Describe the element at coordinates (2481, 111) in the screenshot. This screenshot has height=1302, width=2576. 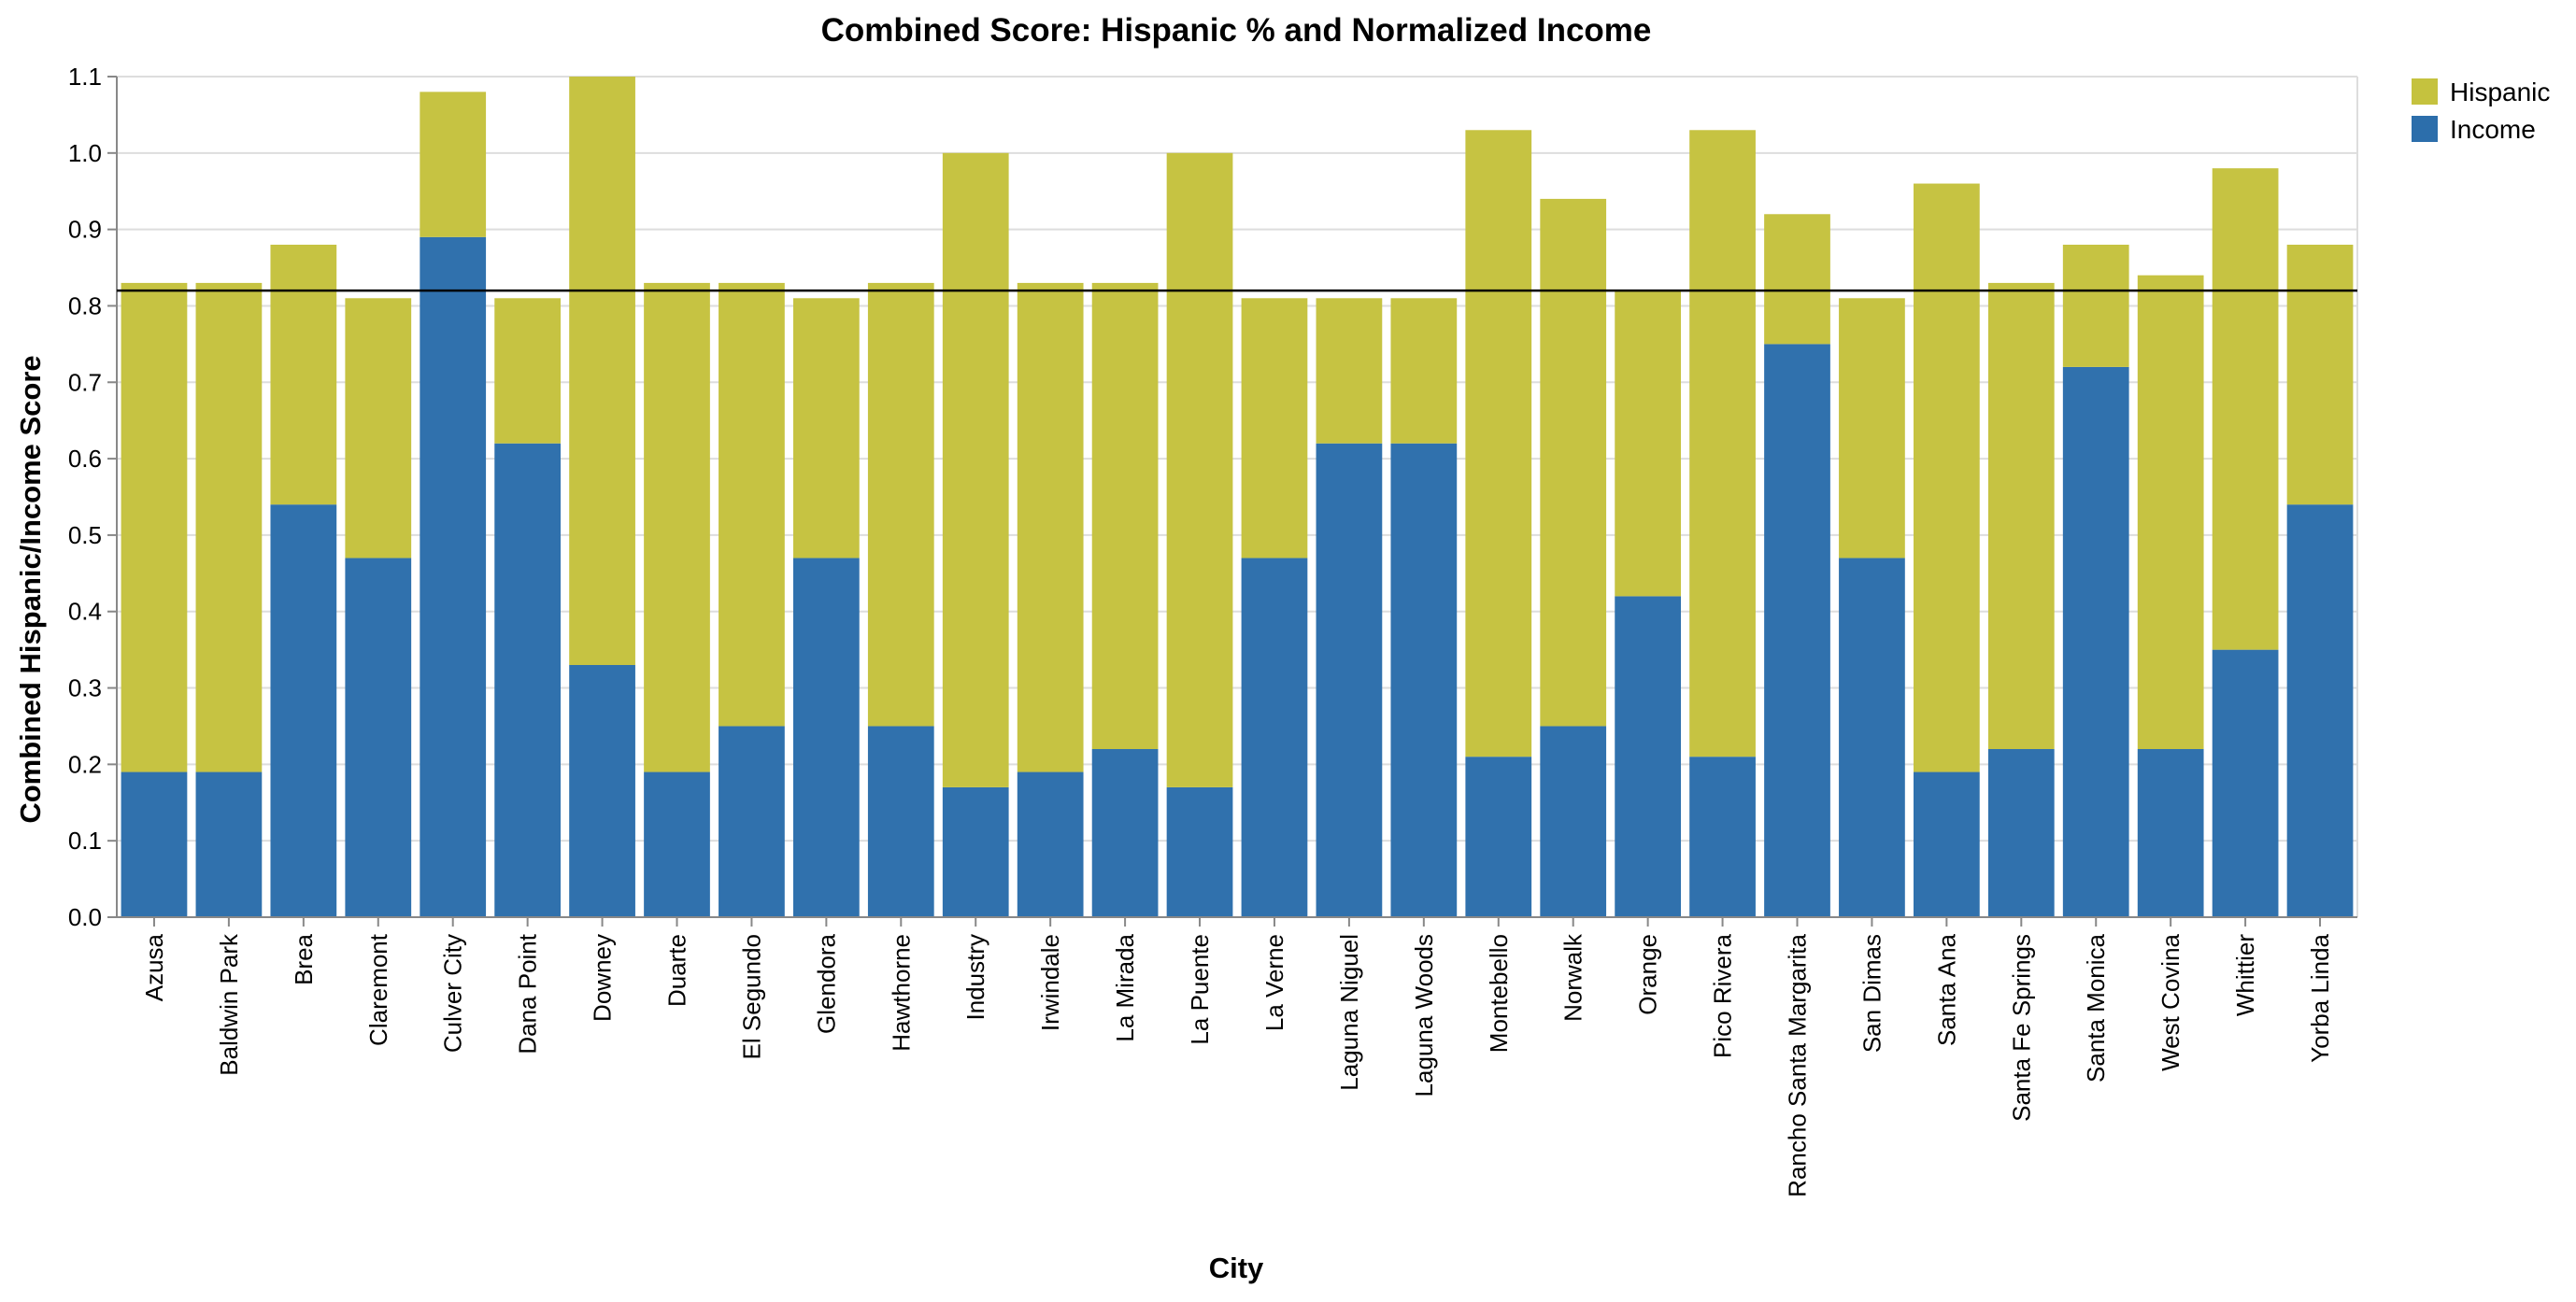
I see `legend: Hispanic Income` at that location.